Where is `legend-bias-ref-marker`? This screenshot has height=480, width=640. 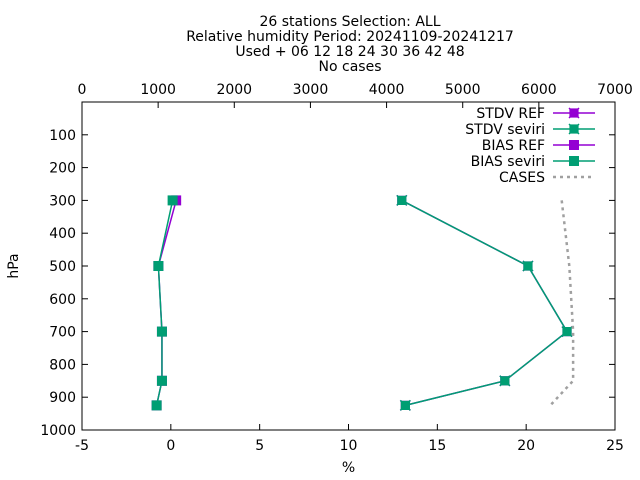
legend-bias-ref-marker is located at coordinates (574, 145).